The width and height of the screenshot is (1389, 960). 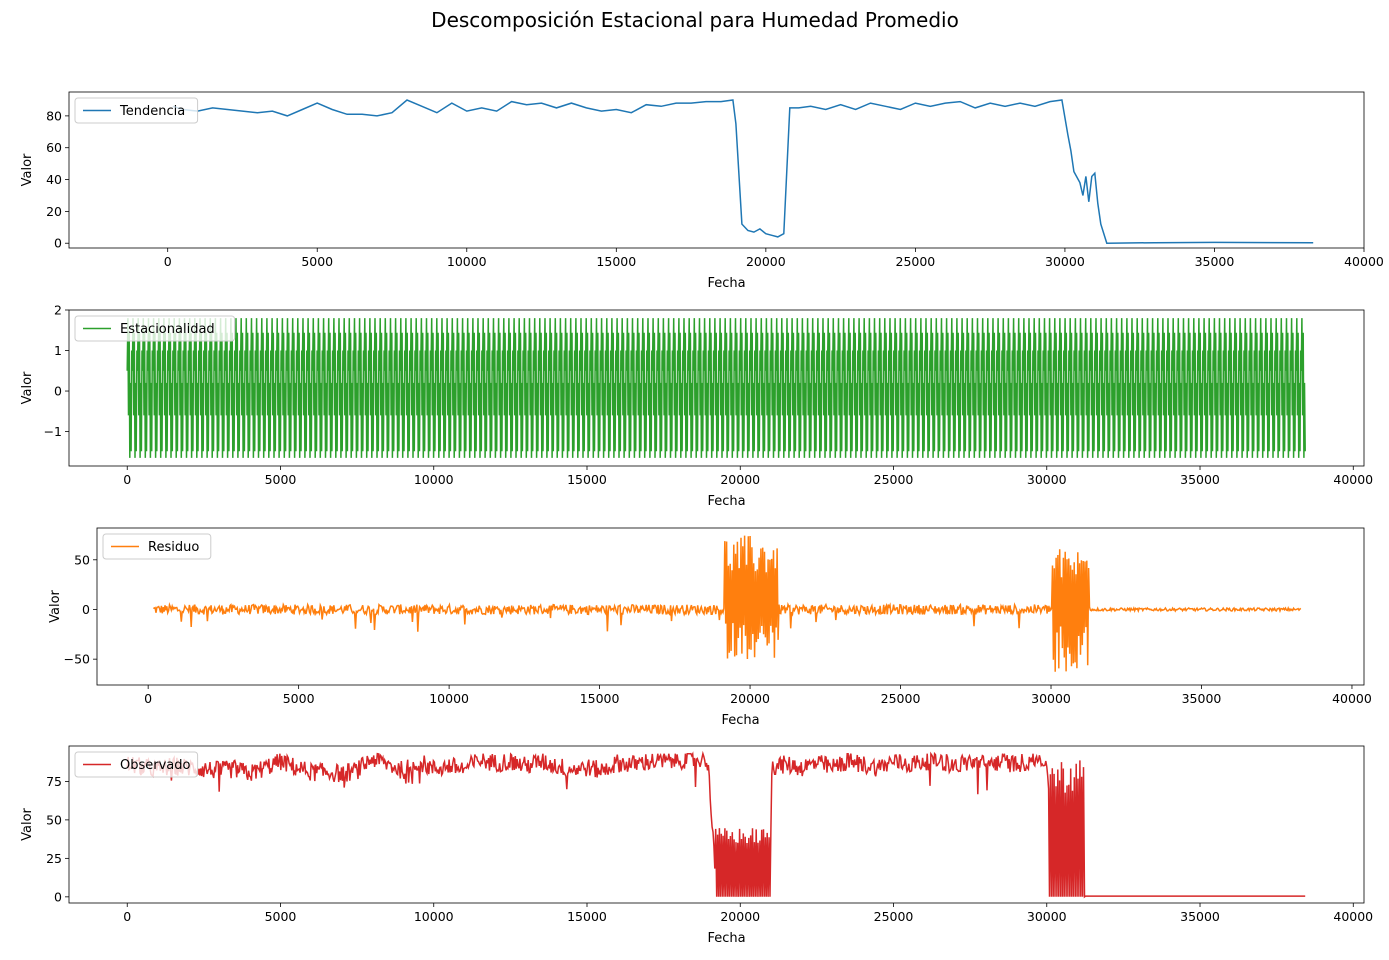 I want to click on y-tick-label: 20, so click(x=54, y=211).